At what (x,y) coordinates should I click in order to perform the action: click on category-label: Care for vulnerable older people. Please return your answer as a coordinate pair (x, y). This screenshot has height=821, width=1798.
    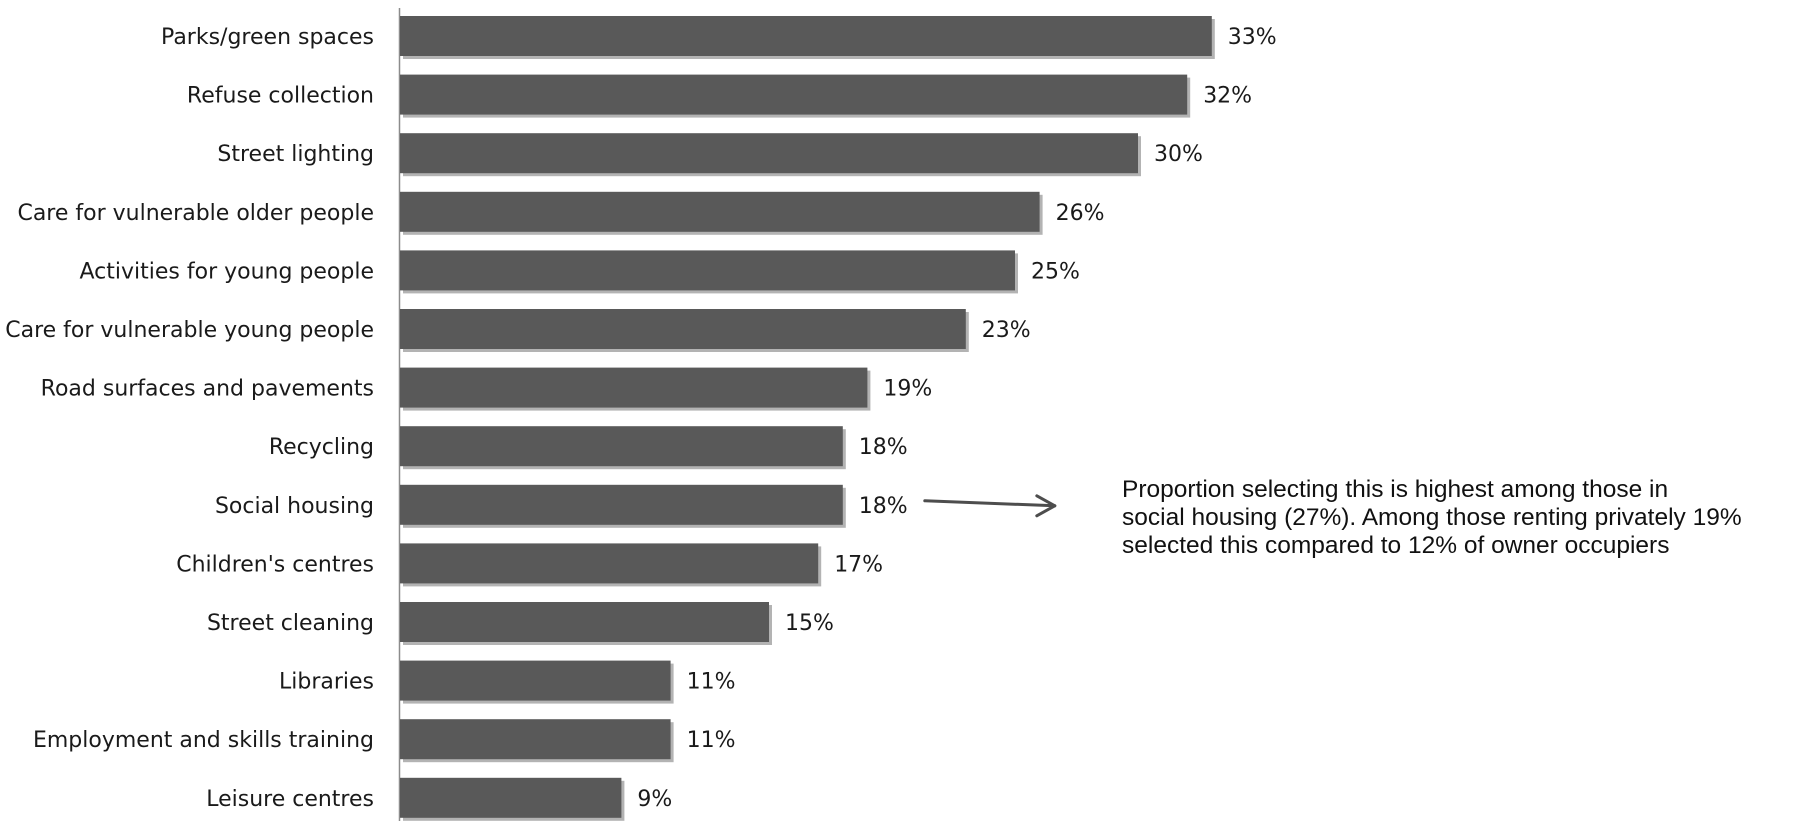
    Looking at the image, I should click on (195, 213).